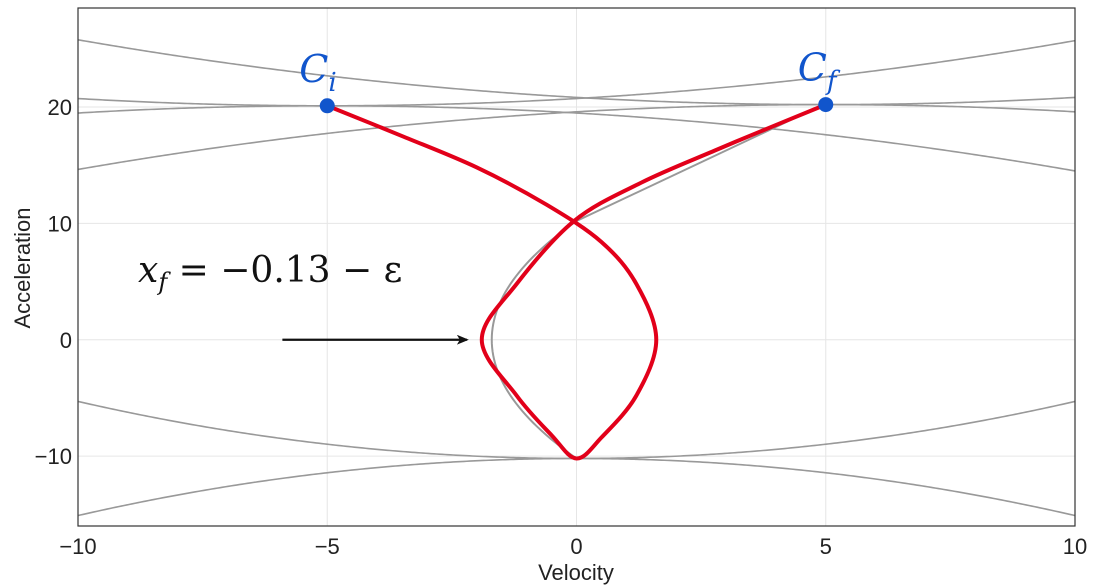 This screenshot has height=588, width=1099. I want to click on marked-points: Ci Cf, so click(570, 80).